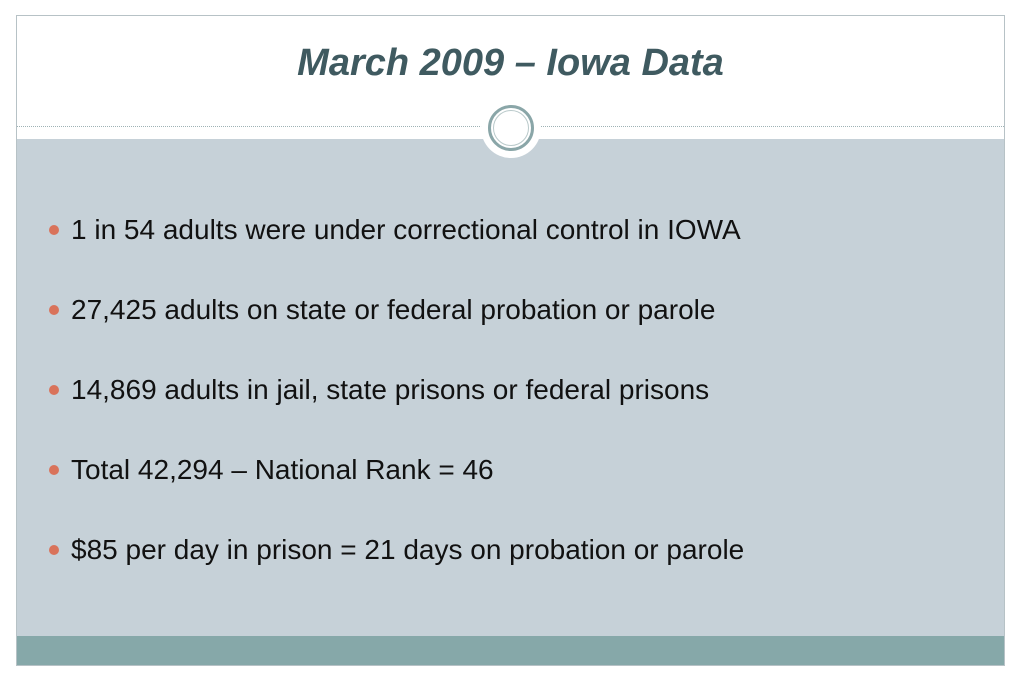 The height and width of the screenshot is (682, 1023). Describe the element at coordinates (394, 488) in the screenshot. I see `bullet-item: Total 42,294 – National Rank = 46` at that location.